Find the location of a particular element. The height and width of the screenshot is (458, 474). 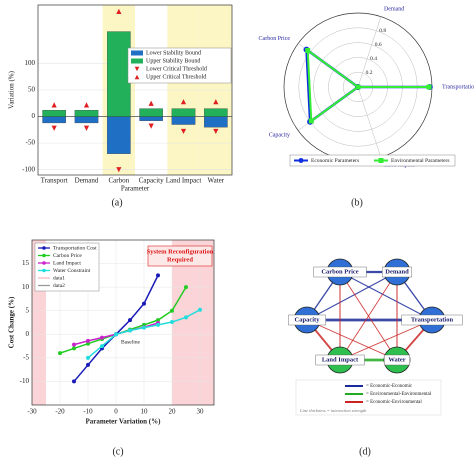

legend-swatch is located at coordinates (137, 53).